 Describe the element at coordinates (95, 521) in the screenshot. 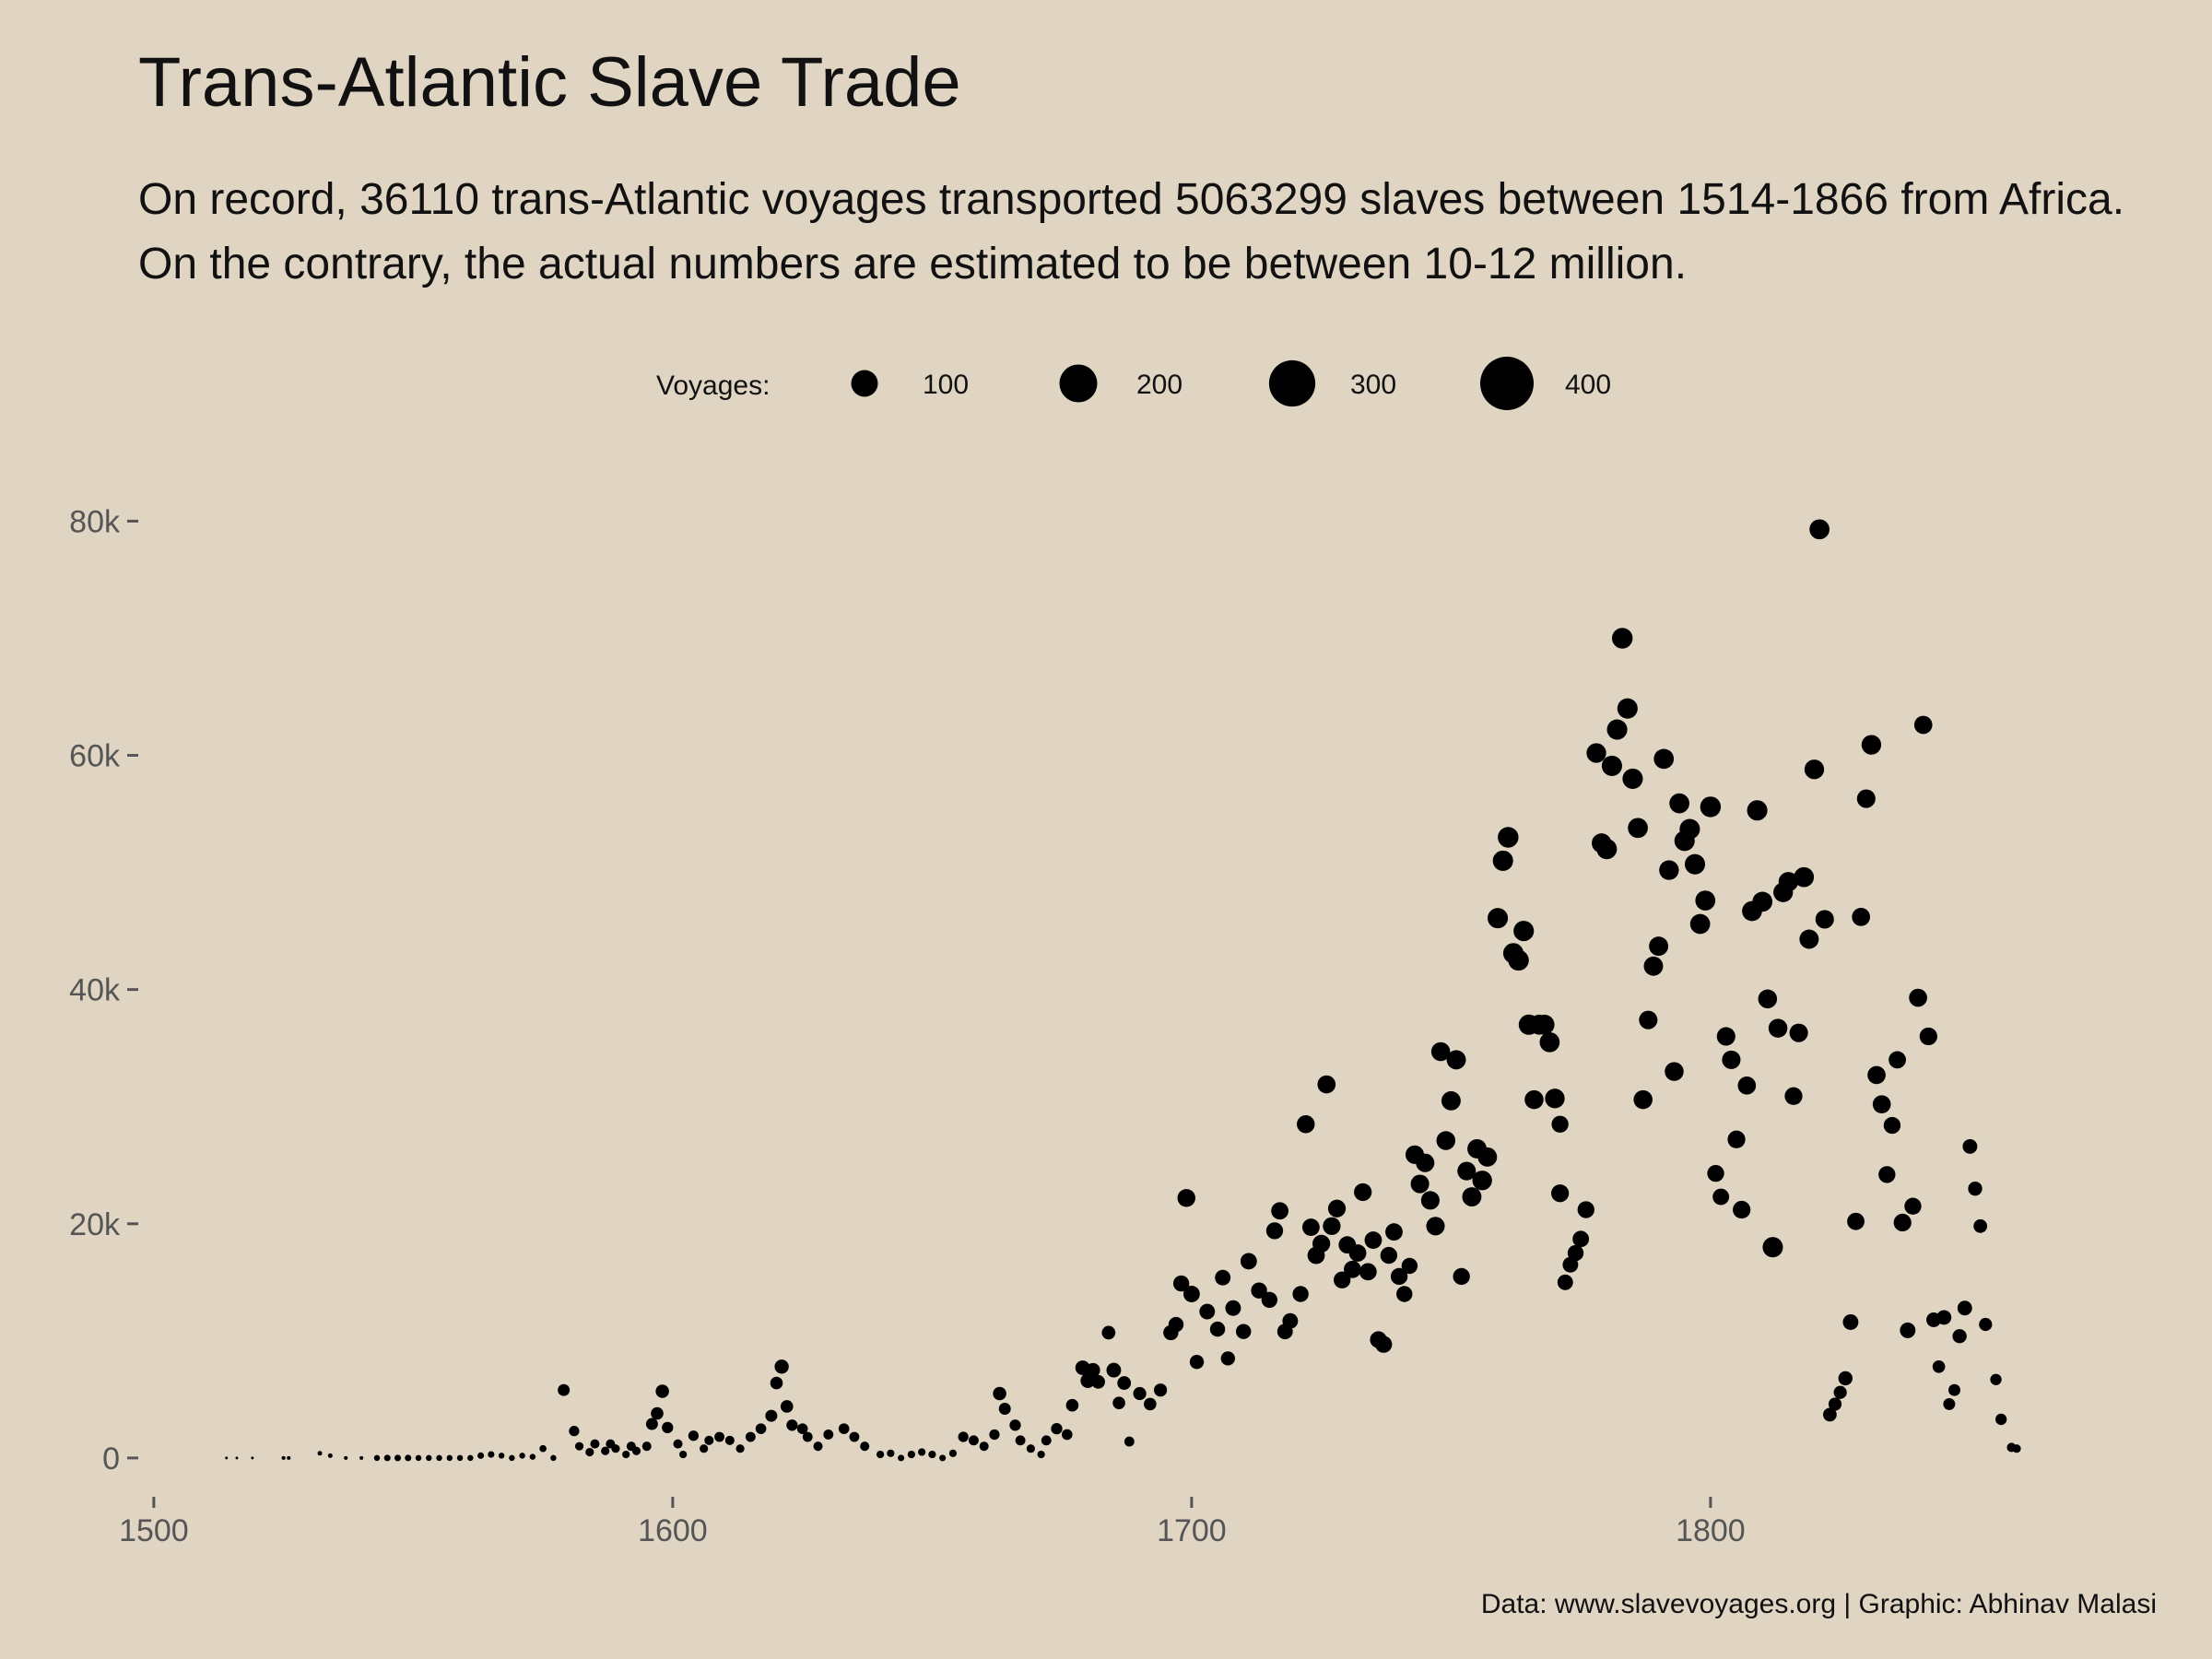

I see `y-tick-label: 80k` at that location.